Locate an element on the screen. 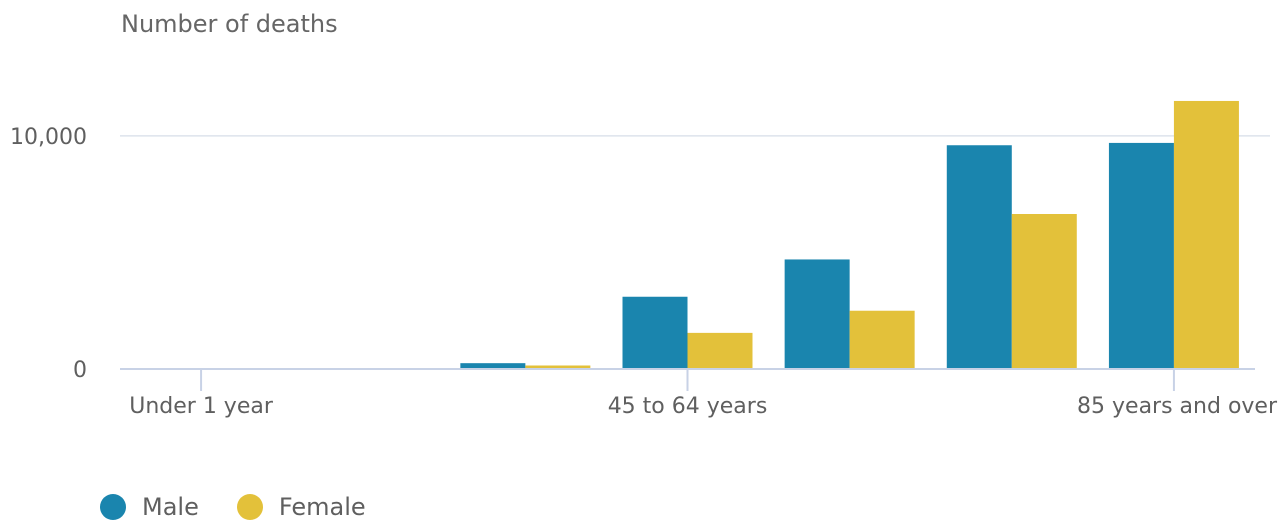 Image resolution: width=1280 pixels, height=524 pixels. x-tick-label: Under 1 year is located at coordinates (201, 406).